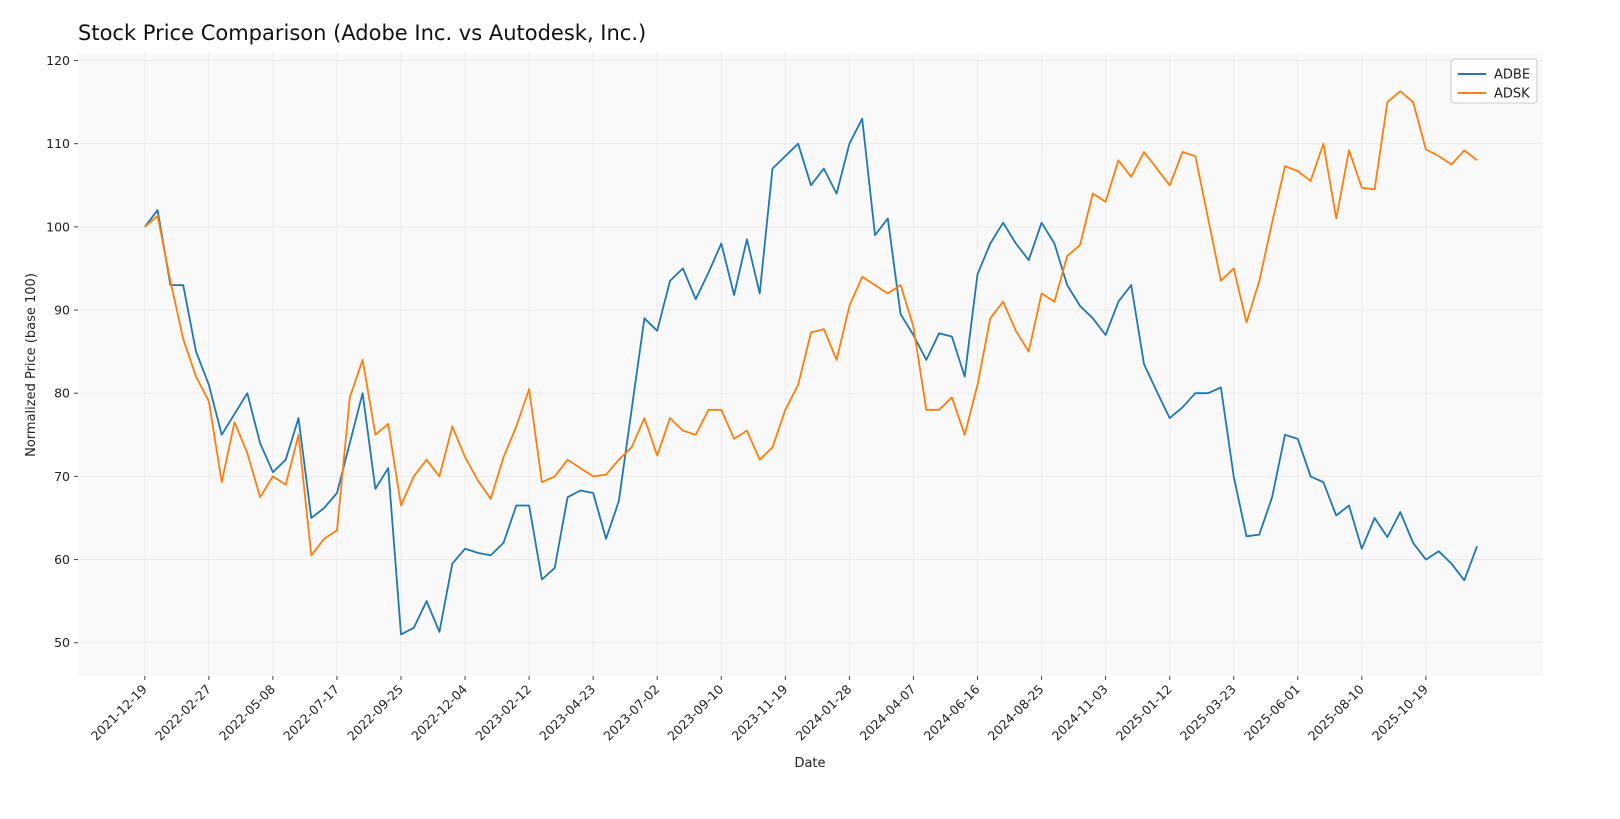 This screenshot has width=1620, height=819. Describe the element at coordinates (695, 712) in the screenshot. I see `x-tick-label: 2023-09-10` at that location.